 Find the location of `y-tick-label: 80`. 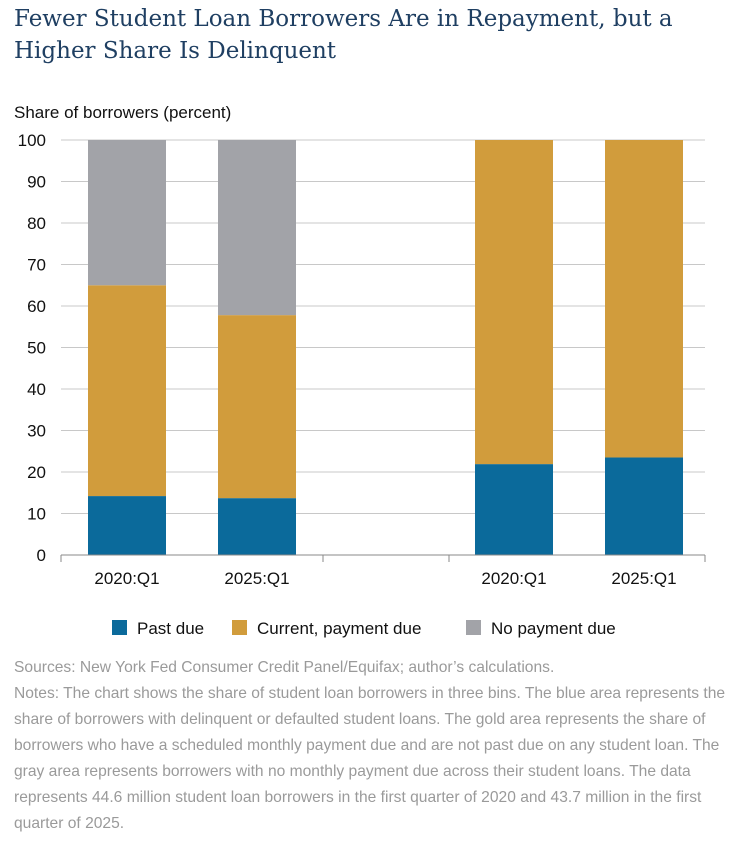

y-tick-label: 80 is located at coordinates (36, 223).